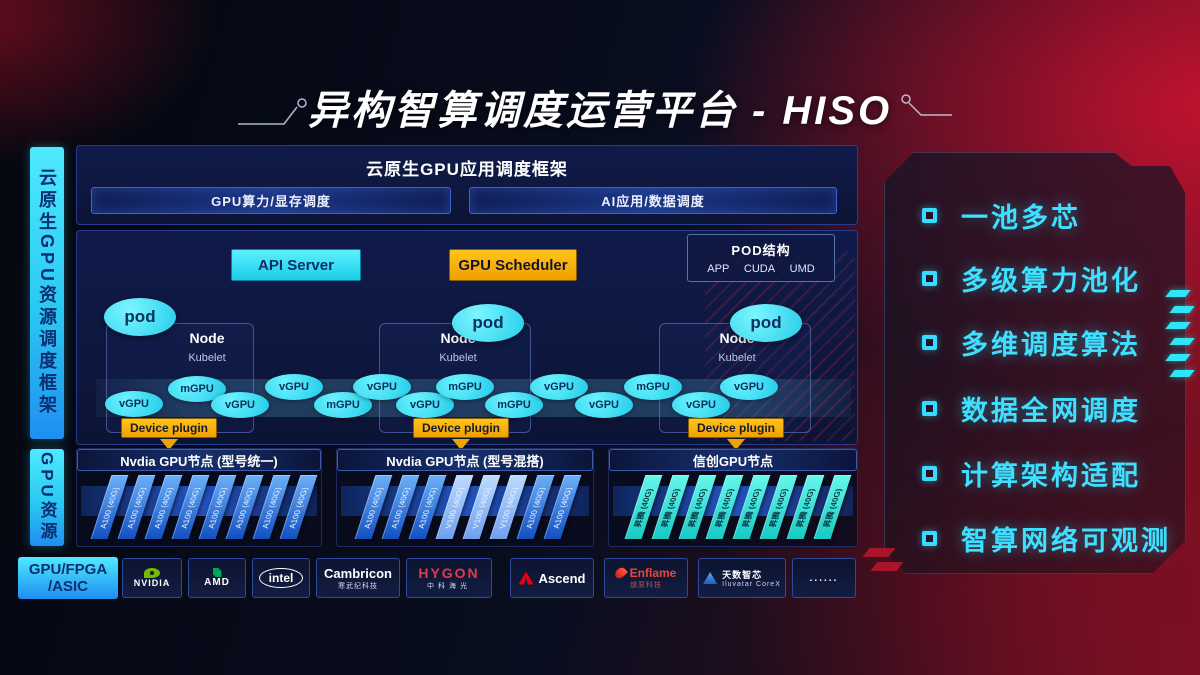 The image size is (1200, 675). I want to click on enflame-flame-icon, so click(620, 573).